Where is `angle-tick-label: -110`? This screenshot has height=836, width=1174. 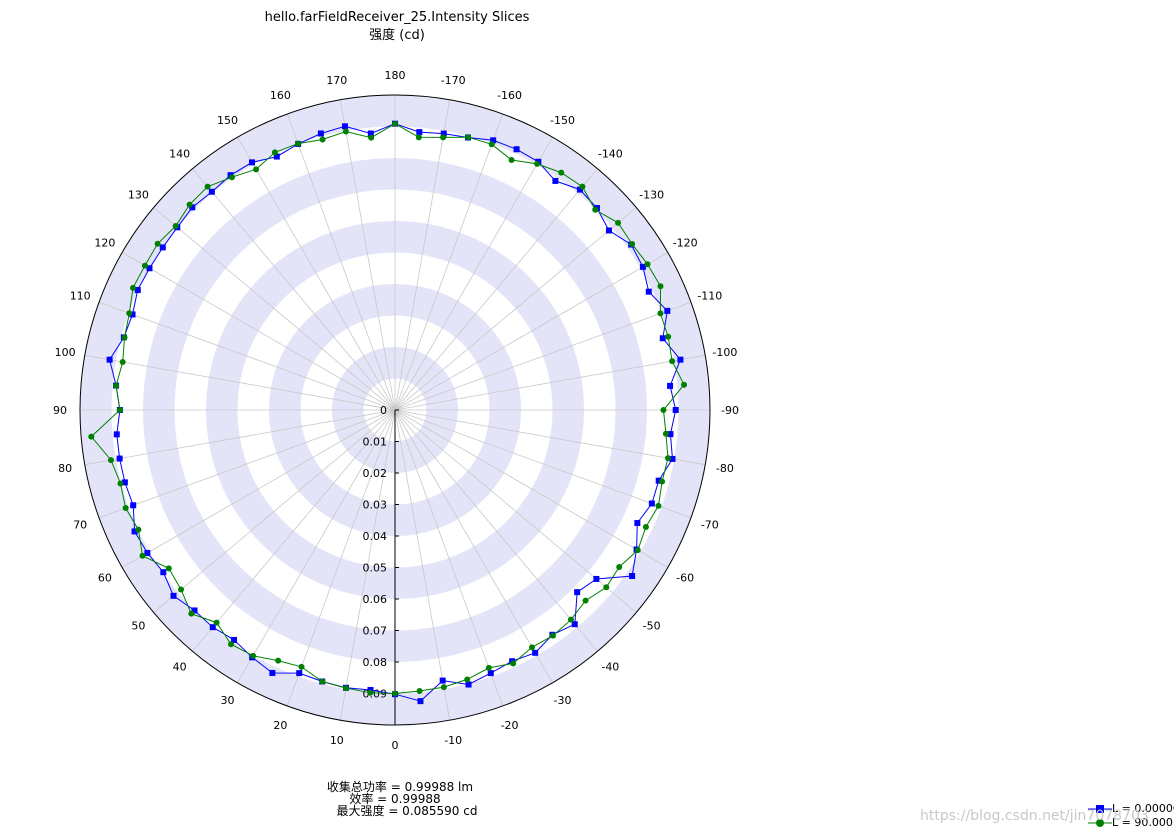
angle-tick-label: -110 is located at coordinates (709, 295).